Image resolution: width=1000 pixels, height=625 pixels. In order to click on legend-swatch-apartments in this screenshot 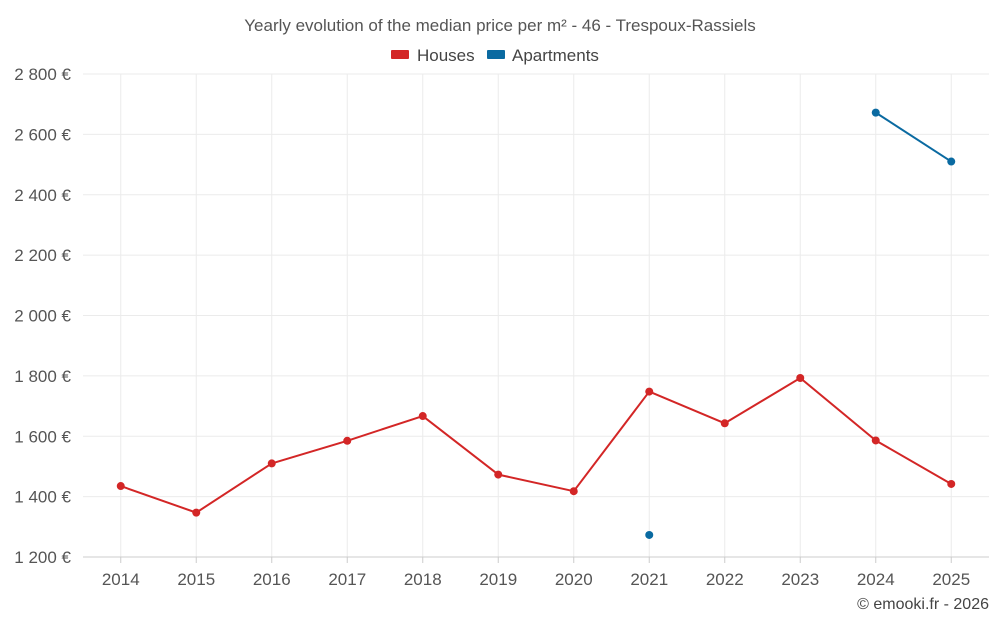, I will do `click(496, 54)`.